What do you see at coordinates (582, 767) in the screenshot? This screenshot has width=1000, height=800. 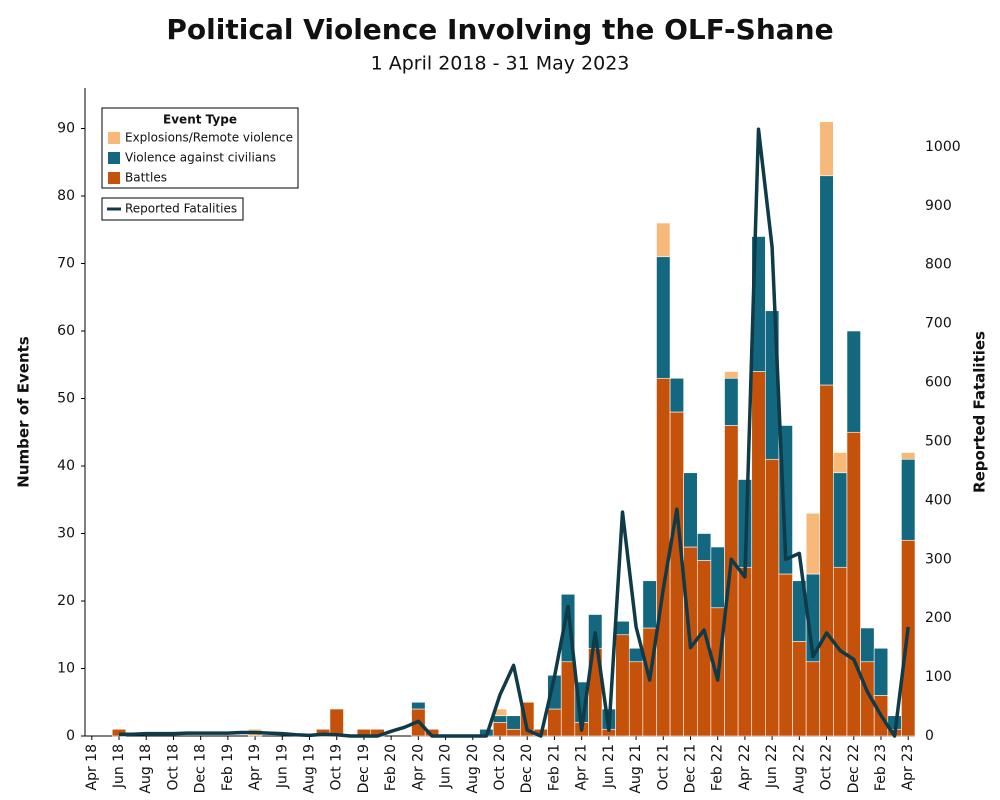 I see `x-tick-label: Apr 21` at bounding box center [582, 767].